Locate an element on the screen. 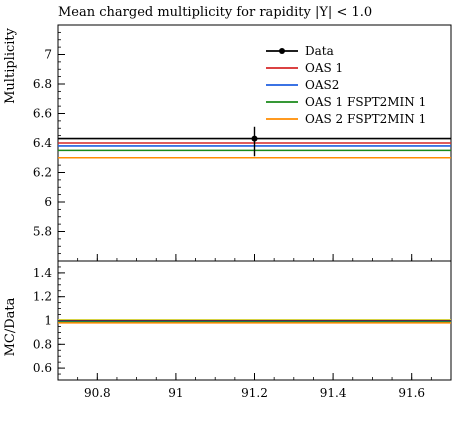  main-y-tick-label: 6.2 is located at coordinates (42, 173).